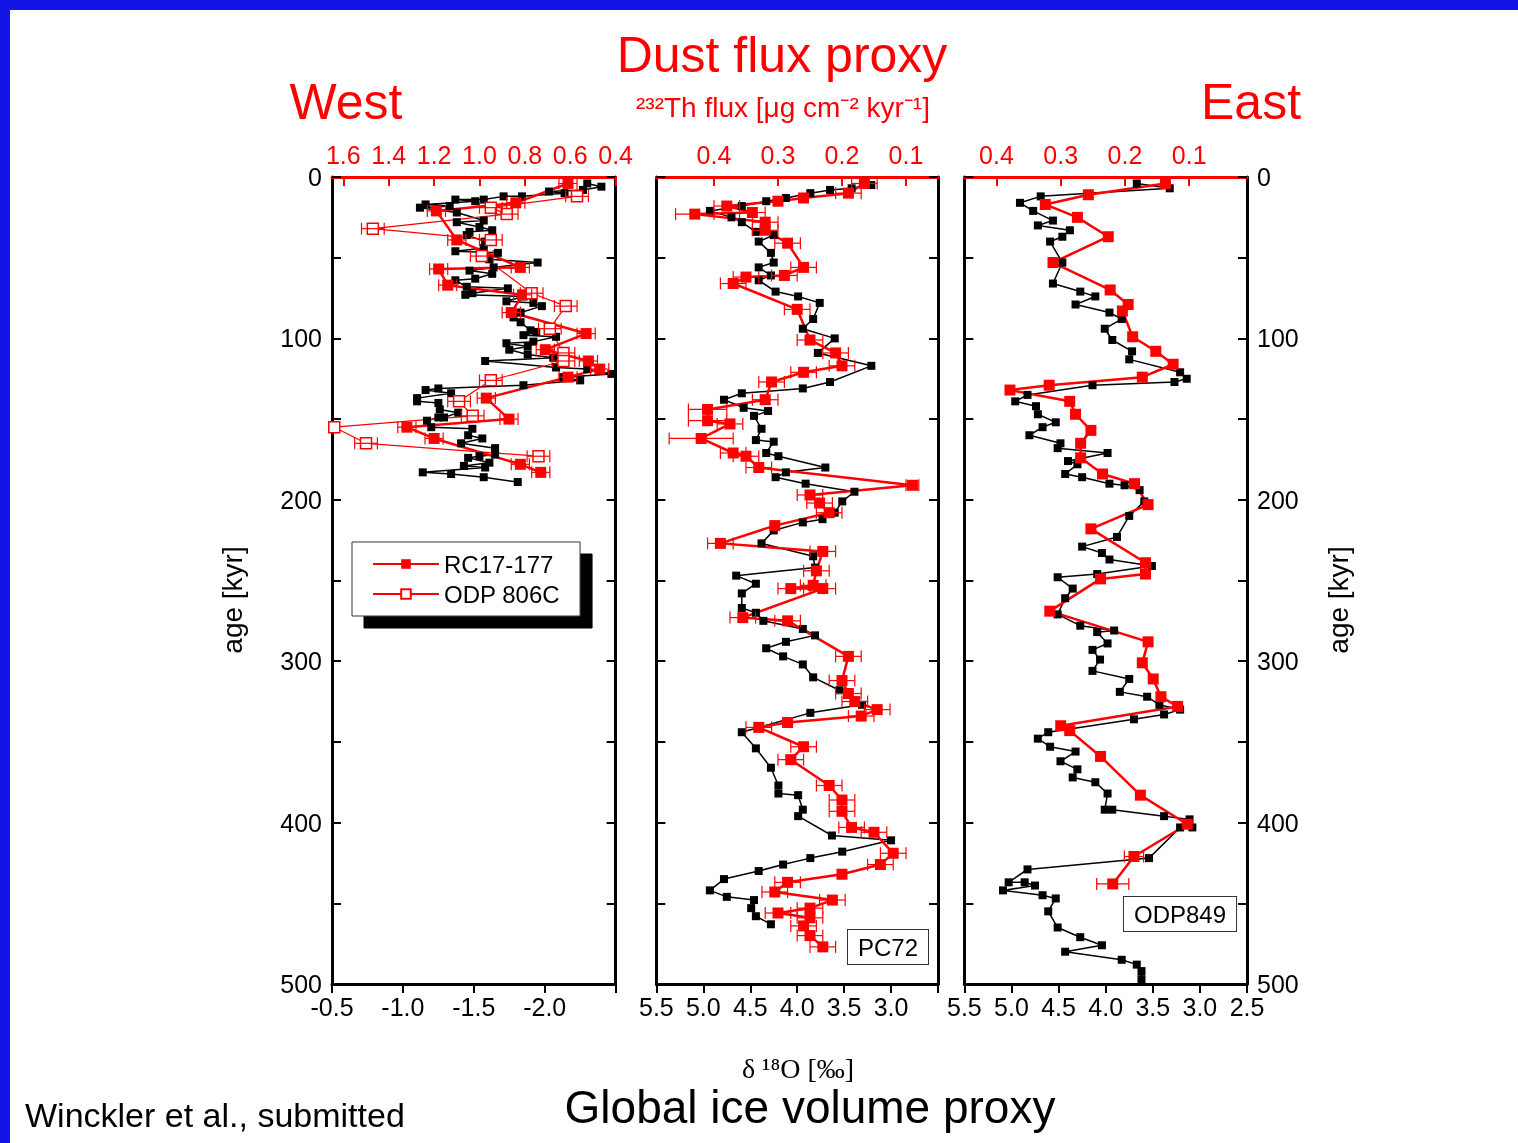 This screenshot has height=1143, width=1518. What do you see at coordinates (215, 1115) in the screenshot?
I see `text: Winckler et al., submitted` at bounding box center [215, 1115].